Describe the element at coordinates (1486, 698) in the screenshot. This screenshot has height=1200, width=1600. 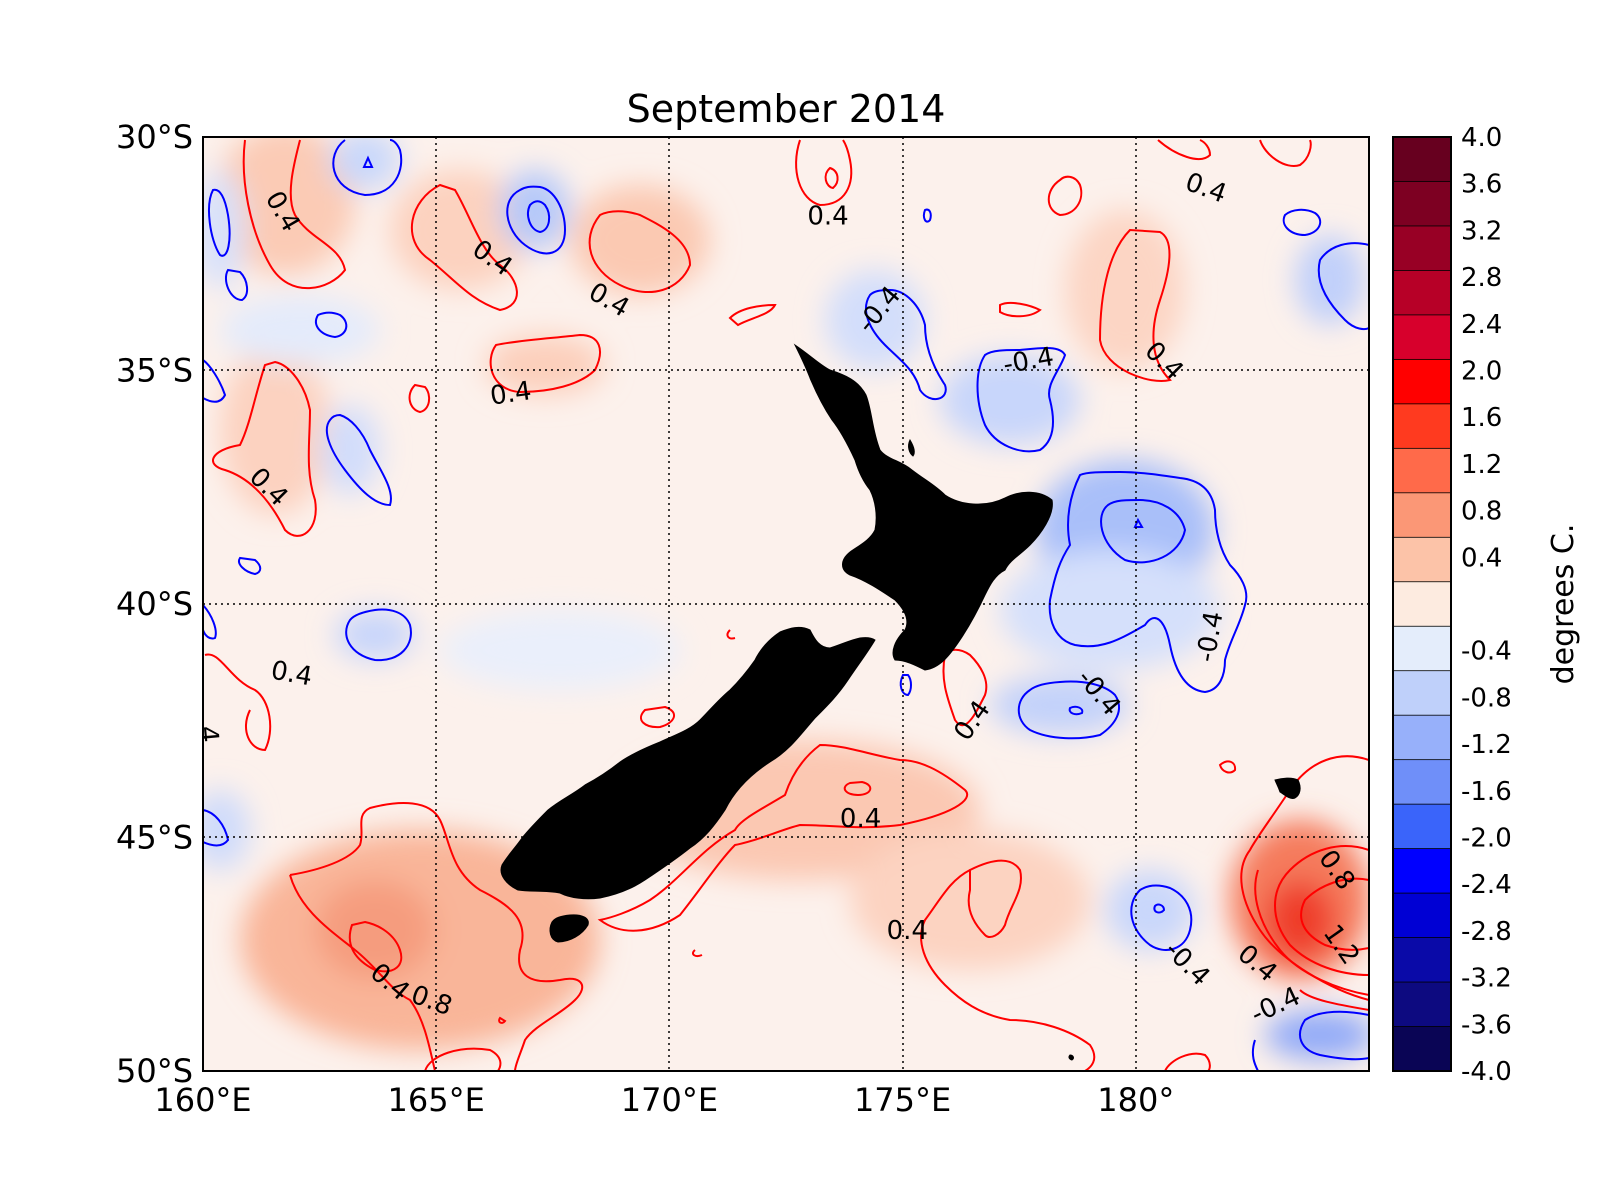
I see `colorbar-tick-label: -0.8` at that location.